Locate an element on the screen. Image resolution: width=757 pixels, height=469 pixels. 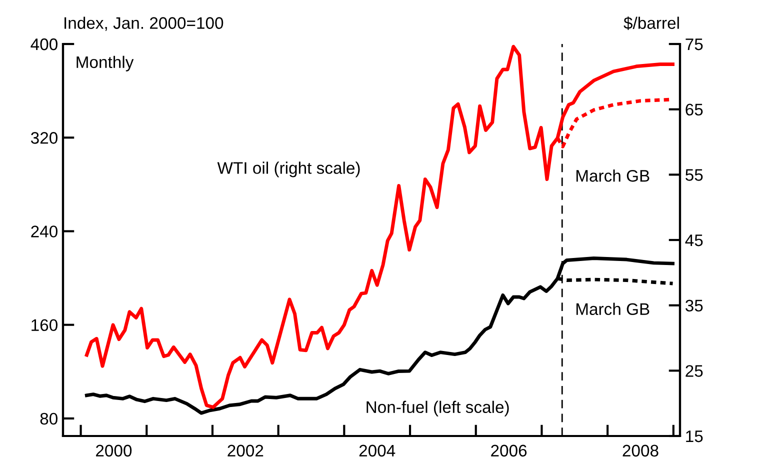
y-tick-label: 160 is located at coordinates (45, 325).